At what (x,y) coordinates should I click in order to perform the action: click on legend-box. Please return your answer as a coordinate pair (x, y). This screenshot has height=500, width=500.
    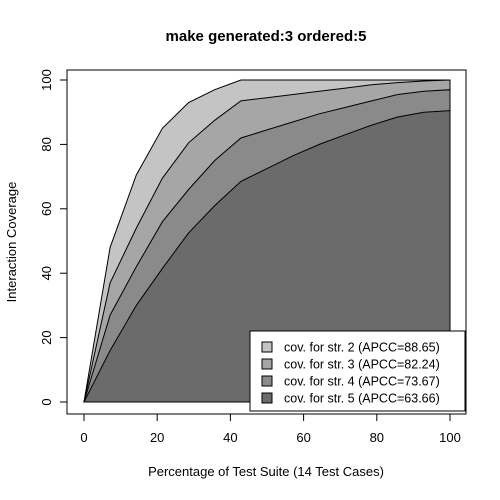
    Looking at the image, I should click on (357, 371).